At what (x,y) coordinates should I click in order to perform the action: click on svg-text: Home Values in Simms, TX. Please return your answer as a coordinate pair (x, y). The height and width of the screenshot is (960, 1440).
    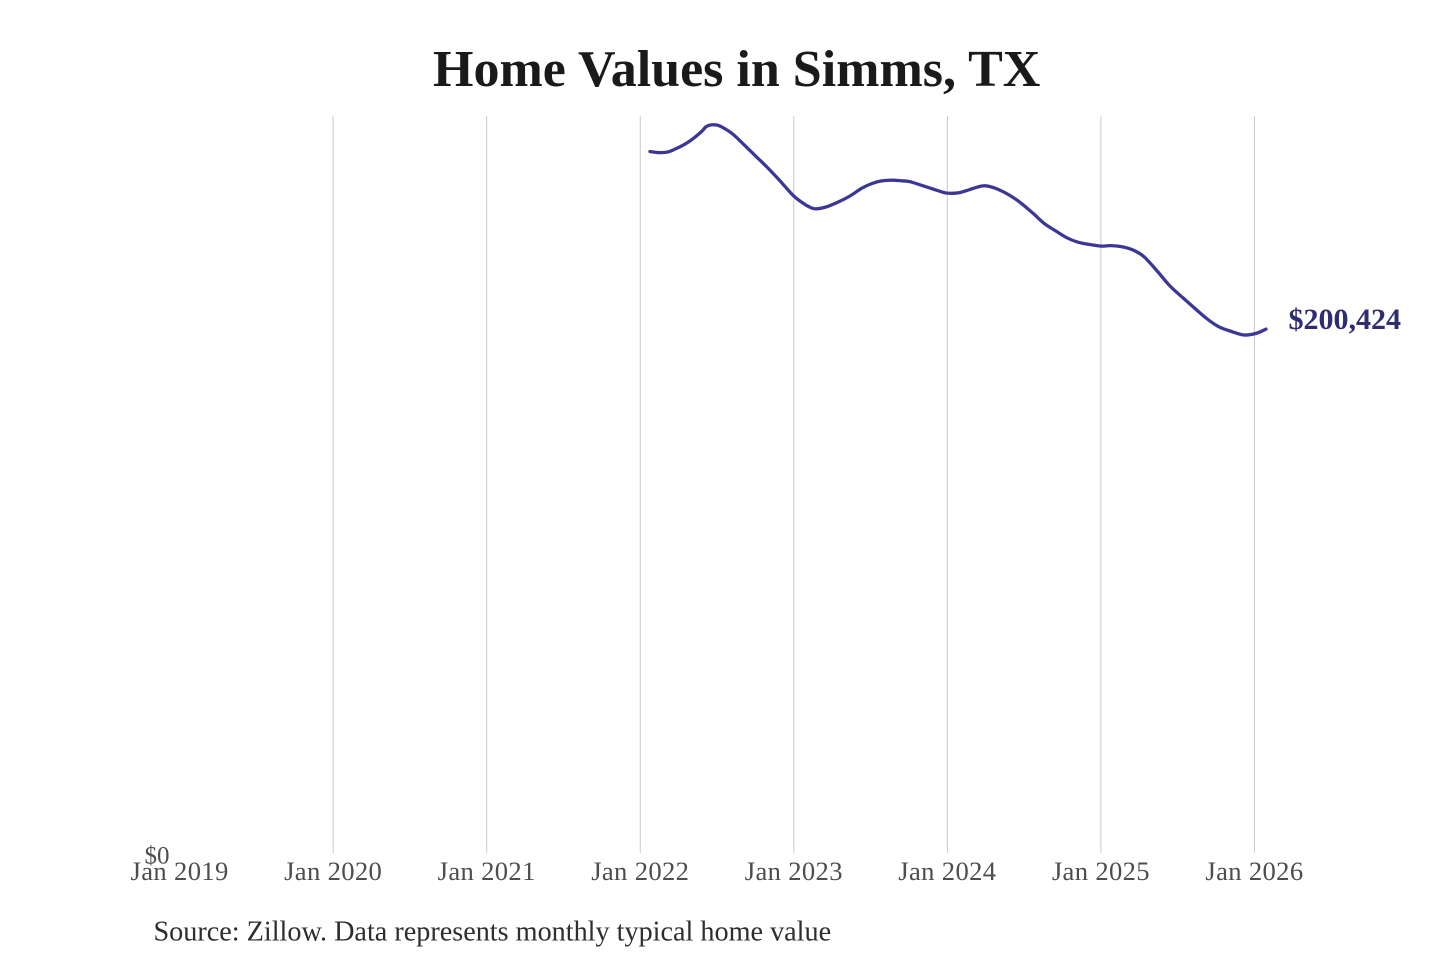
    Looking at the image, I should click on (736, 69).